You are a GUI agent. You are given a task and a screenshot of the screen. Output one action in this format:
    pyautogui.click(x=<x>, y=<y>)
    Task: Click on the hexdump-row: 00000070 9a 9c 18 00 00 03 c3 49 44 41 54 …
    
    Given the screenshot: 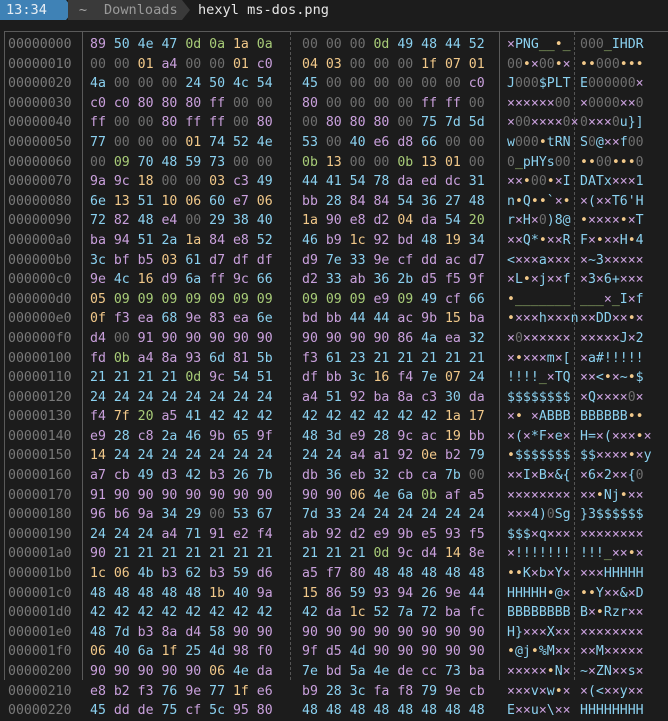 What is the action you would take?
    pyautogui.click(x=334, y=182)
    